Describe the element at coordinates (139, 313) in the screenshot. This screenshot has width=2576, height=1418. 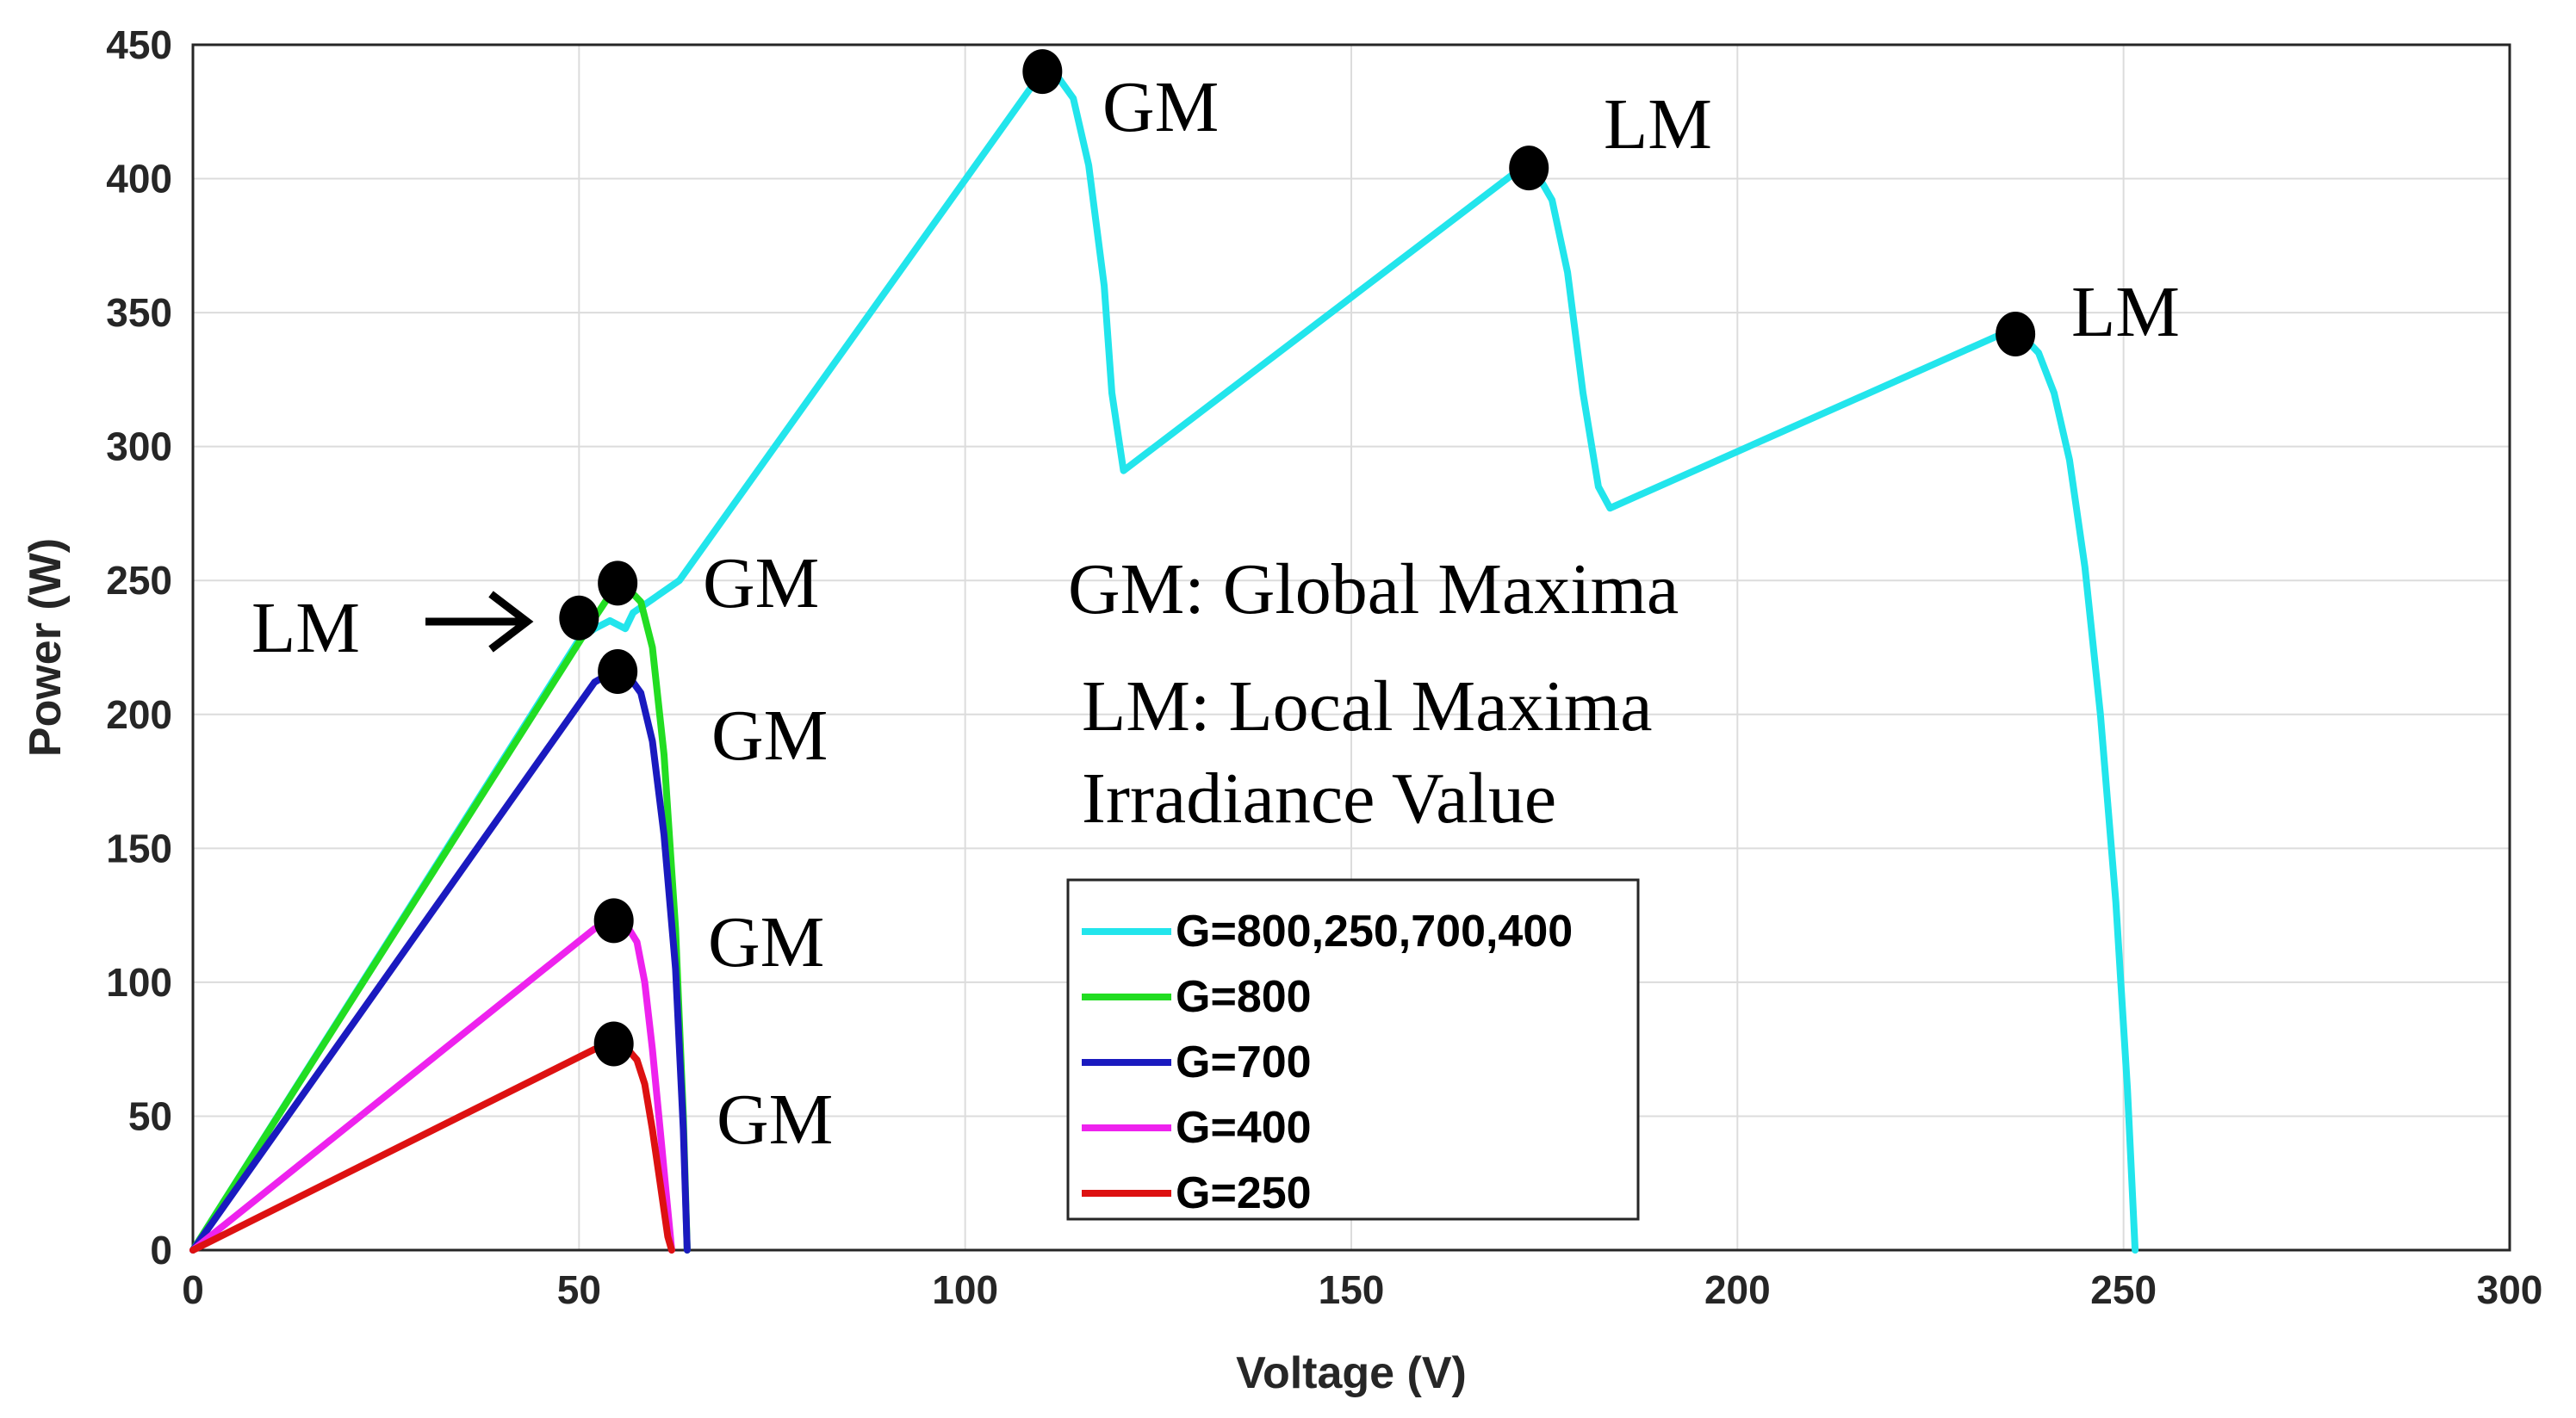
I see `y-tick-label: 350` at that location.